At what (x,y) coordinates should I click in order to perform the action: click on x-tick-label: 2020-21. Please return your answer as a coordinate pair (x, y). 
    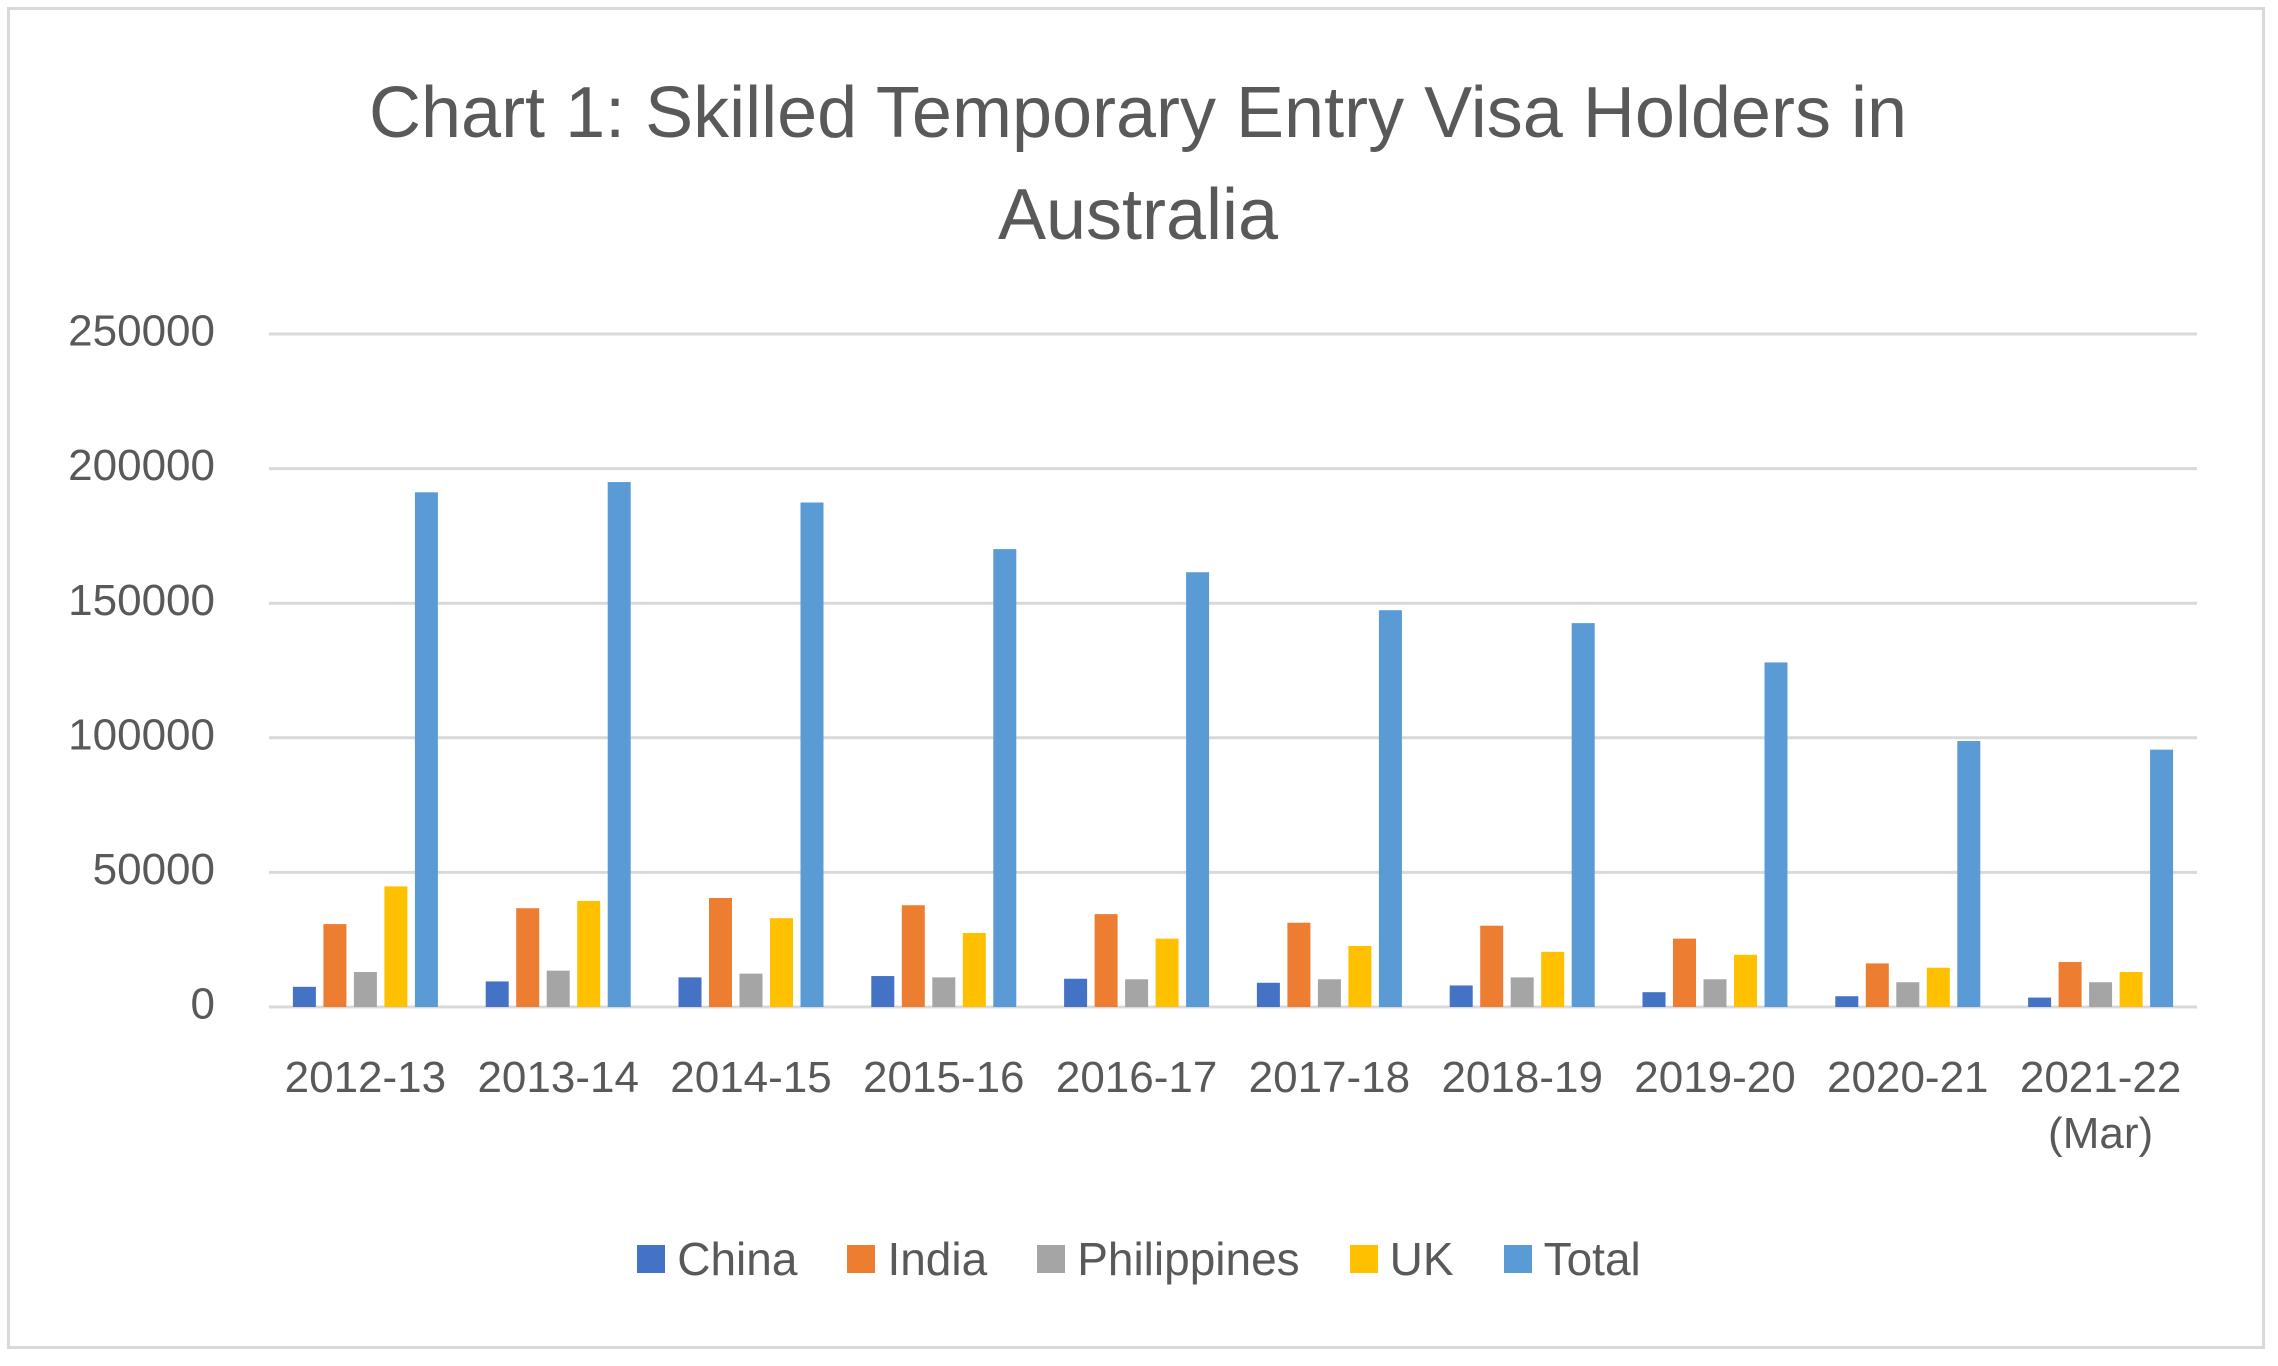
    Looking at the image, I should click on (1908, 1077).